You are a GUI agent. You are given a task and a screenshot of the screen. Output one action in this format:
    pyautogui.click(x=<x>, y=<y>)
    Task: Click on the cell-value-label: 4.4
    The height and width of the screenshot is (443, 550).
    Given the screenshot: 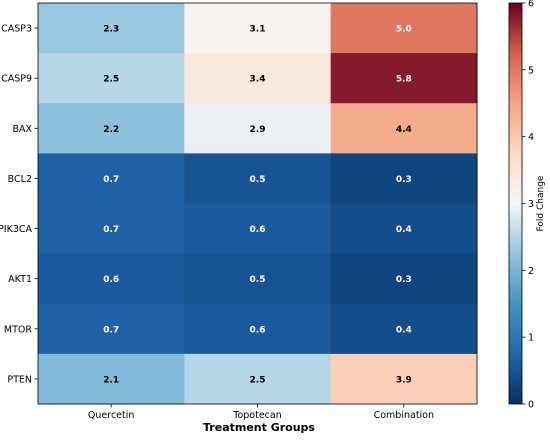 What is the action you would take?
    pyautogui.click(x=404, y=130)
    